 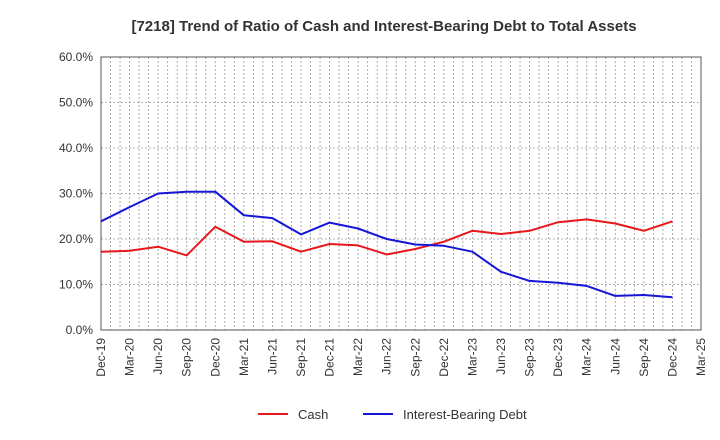 What do you see at coordinates (301, 357) in the screenshot?
I see `x-tick-label: Sep-21` at bounding box center [301, 357].